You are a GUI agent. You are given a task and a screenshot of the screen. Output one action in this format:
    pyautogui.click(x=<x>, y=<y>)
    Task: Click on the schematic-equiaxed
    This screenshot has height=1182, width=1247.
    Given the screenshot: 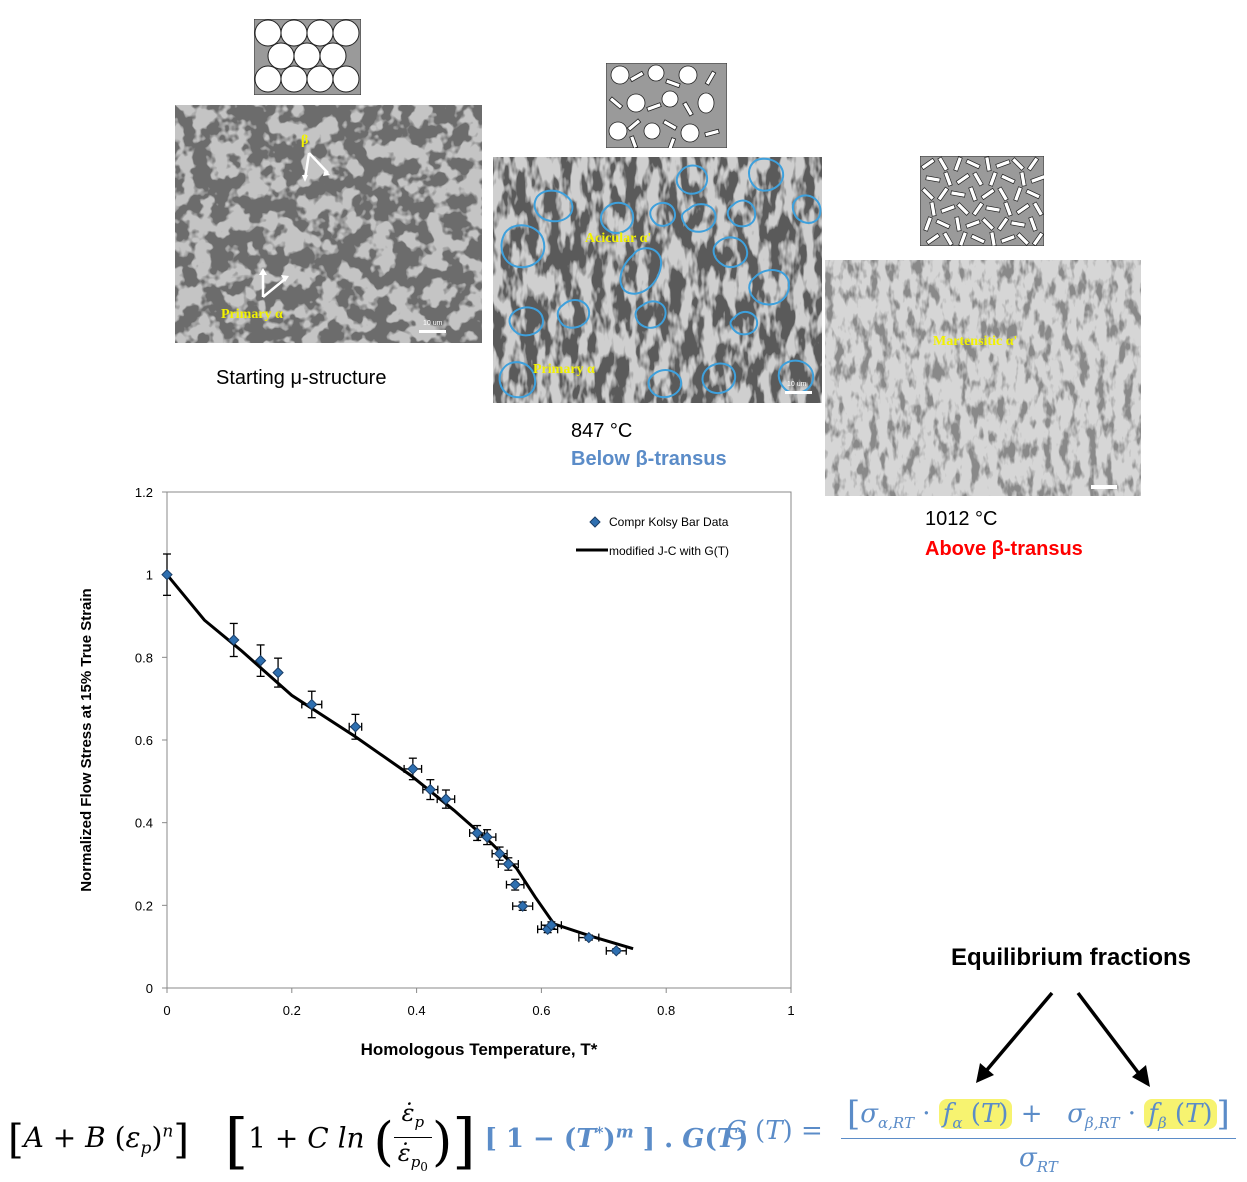 What is the action you would take?
    pyautogui.click(x=307, y=57)
    